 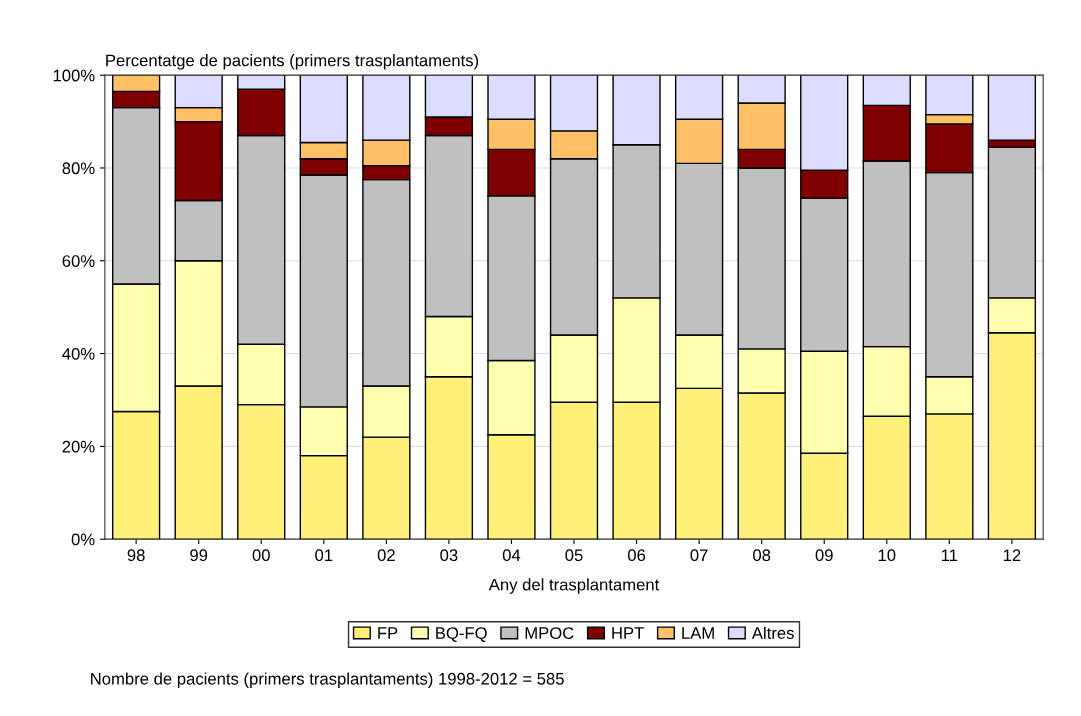 What do you see at coordinates (199, 555) in the screenshot?
I see `x-tick-label: 99` at bounding box center [199, 555].